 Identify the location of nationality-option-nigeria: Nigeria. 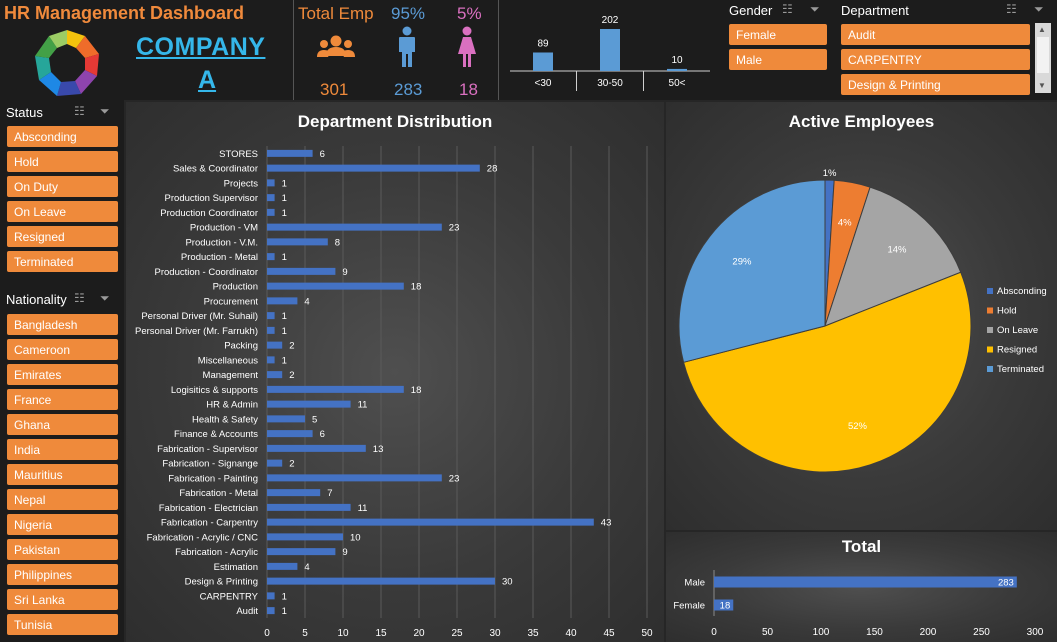
(62, 524).